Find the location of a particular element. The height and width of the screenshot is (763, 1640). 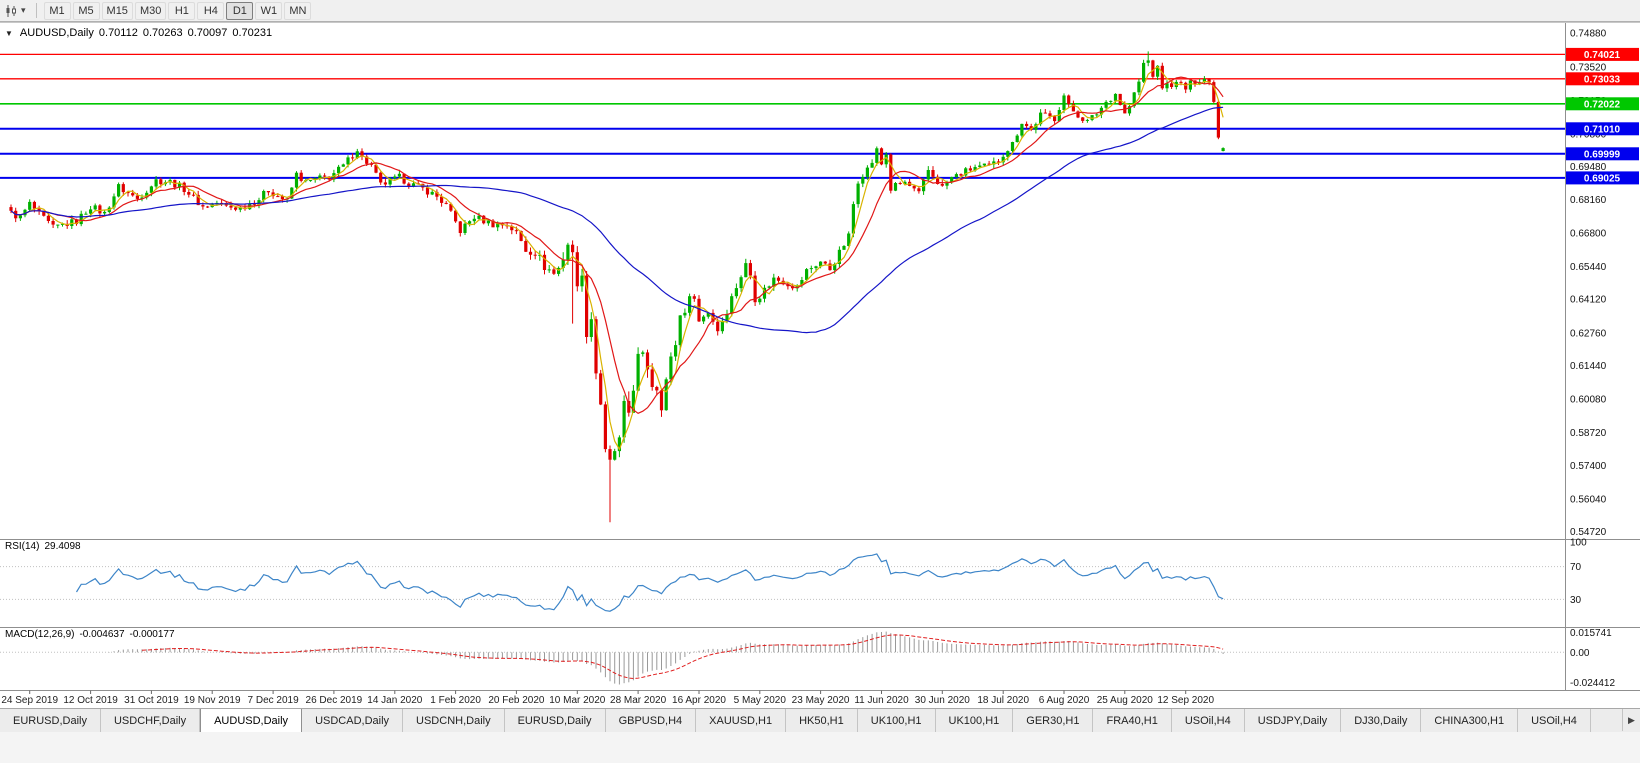

svg-text: 0.66800 is located at coordinates (1588, 233).